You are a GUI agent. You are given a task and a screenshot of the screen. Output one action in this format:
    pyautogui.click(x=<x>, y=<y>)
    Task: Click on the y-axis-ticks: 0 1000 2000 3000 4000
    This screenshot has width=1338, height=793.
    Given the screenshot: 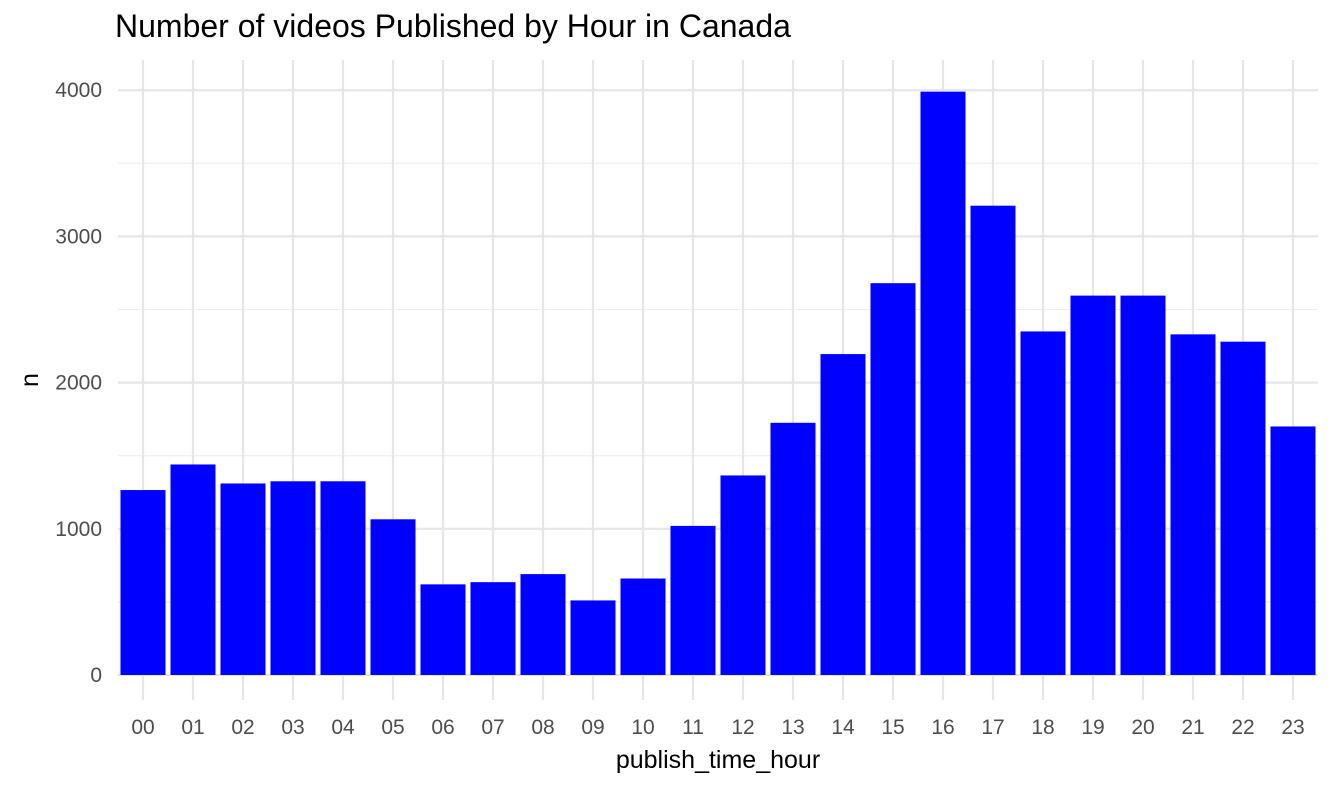 What is the action you would take?
    pyautogui.click(x=78, y=383)
    